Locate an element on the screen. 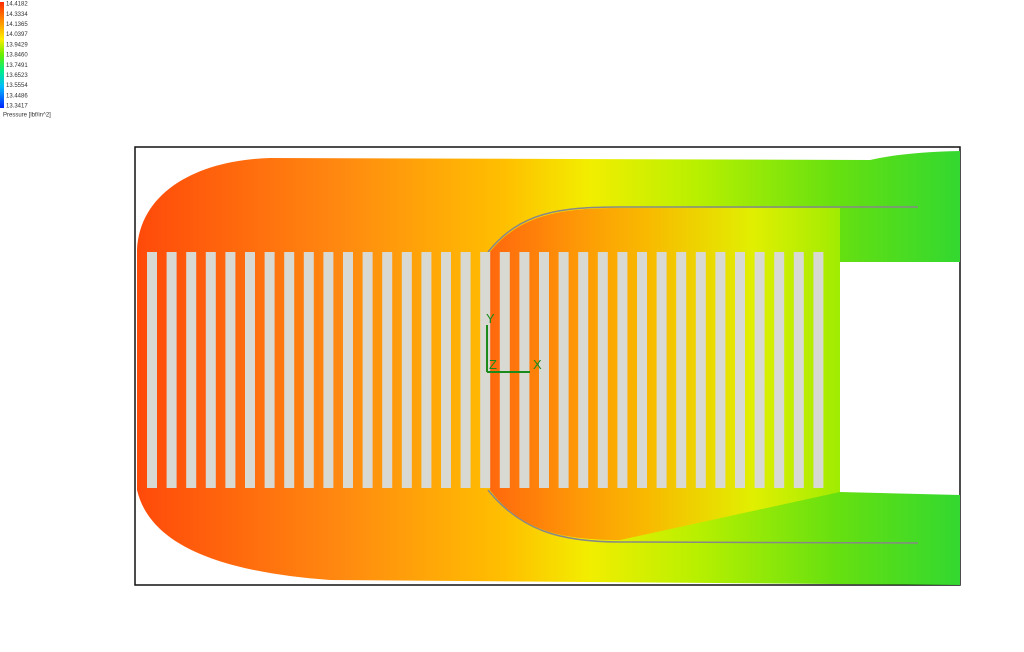 The height and width of the screenshot is (652, 1024). legend-title: Pressure [lbf/in^2] is located at coordinates (27, 116).